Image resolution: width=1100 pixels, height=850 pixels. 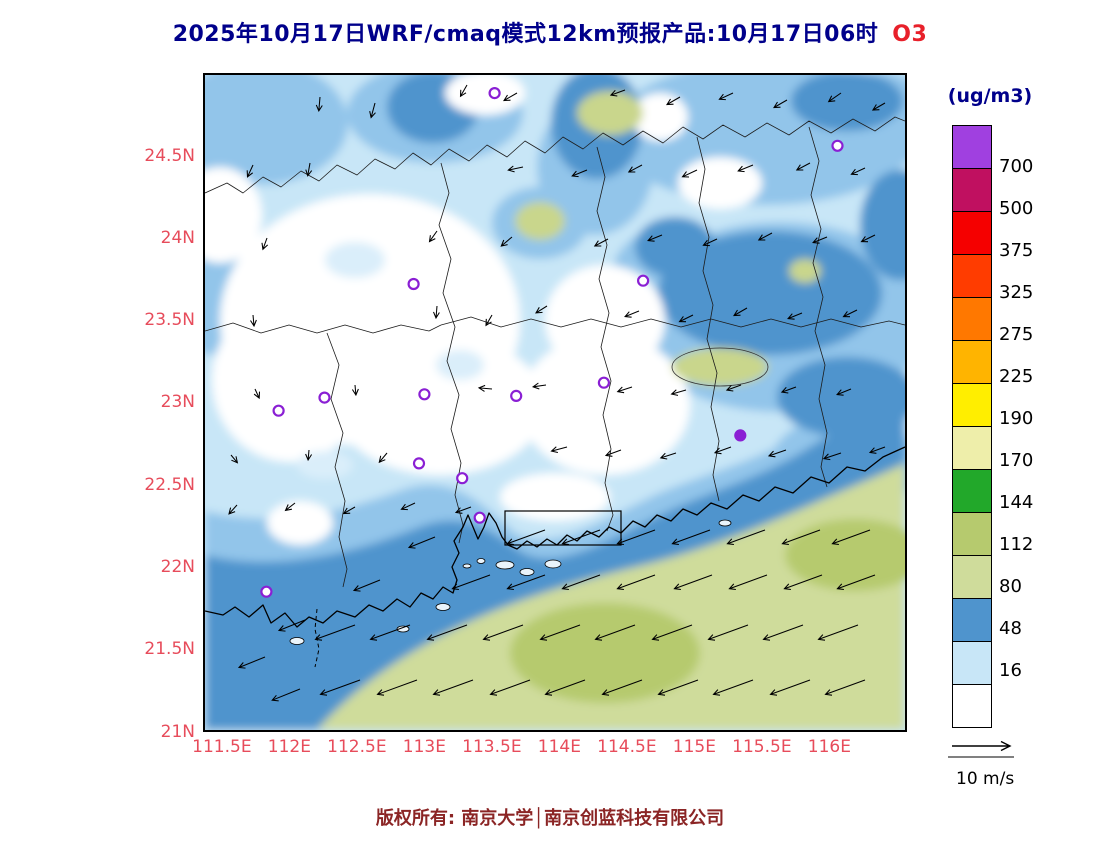 I want to click on colorbar-level-label: 325, so click(x=1016, y=292).